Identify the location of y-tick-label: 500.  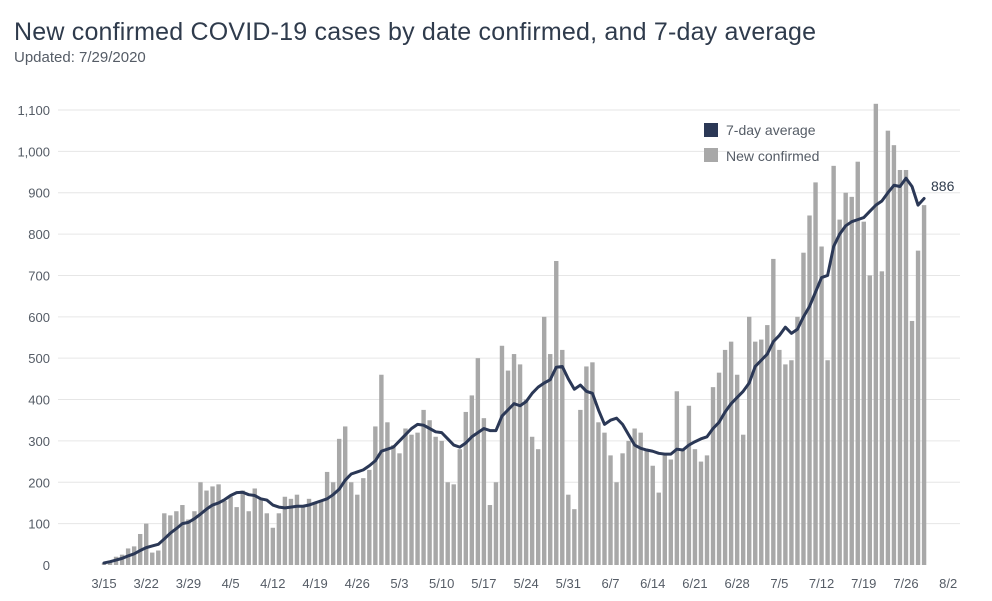
(39, 358).